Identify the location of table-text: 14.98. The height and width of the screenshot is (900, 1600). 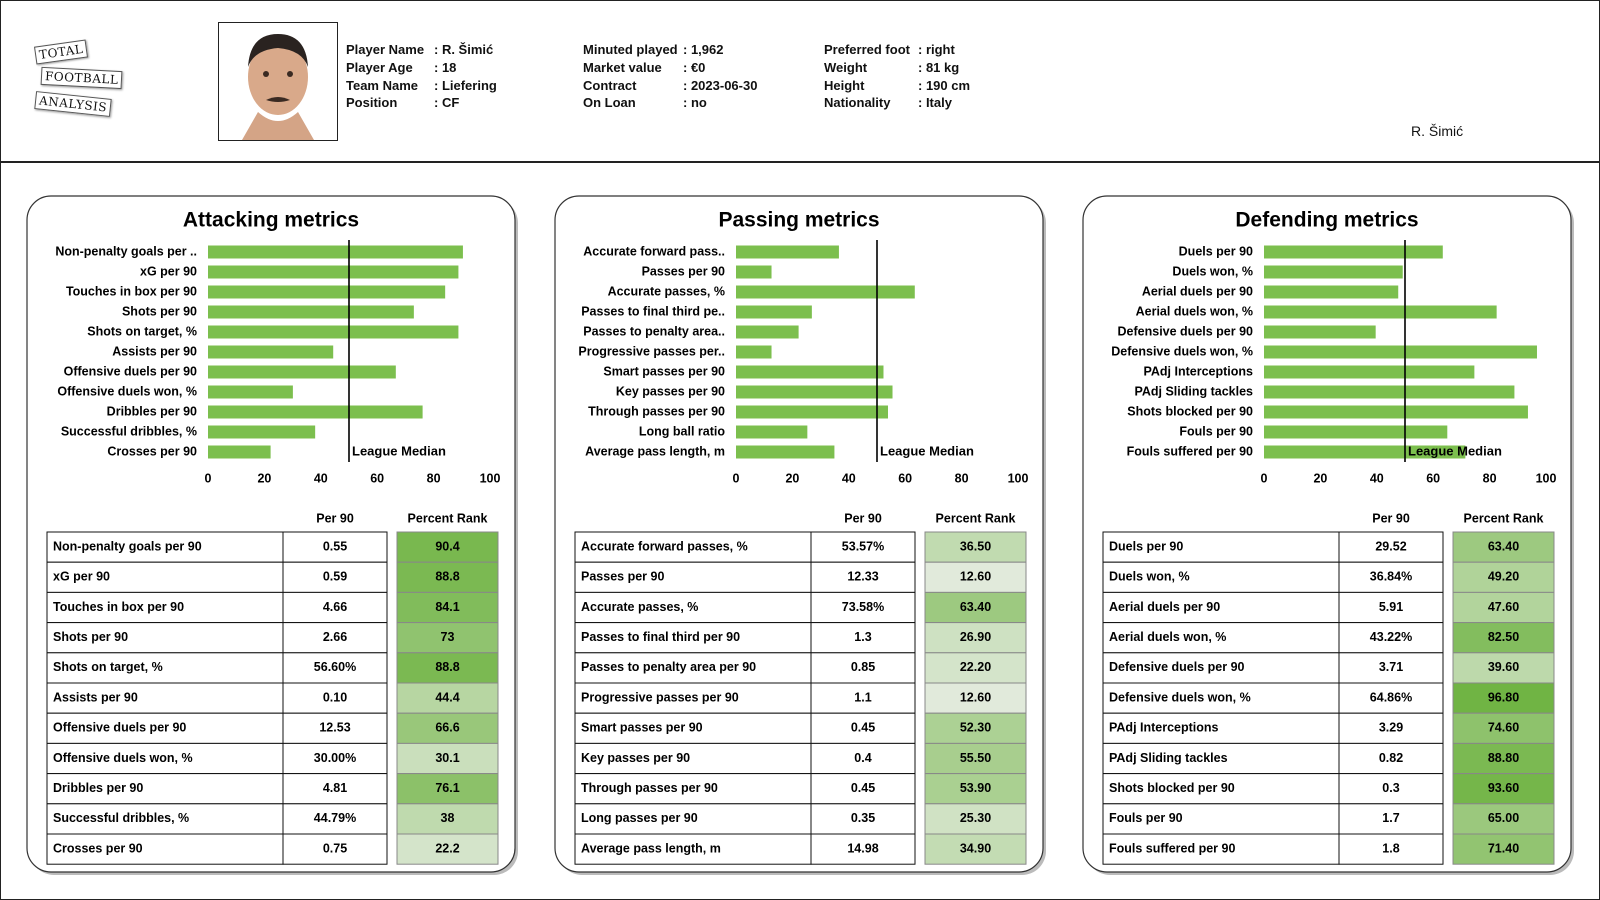
(862, 848).